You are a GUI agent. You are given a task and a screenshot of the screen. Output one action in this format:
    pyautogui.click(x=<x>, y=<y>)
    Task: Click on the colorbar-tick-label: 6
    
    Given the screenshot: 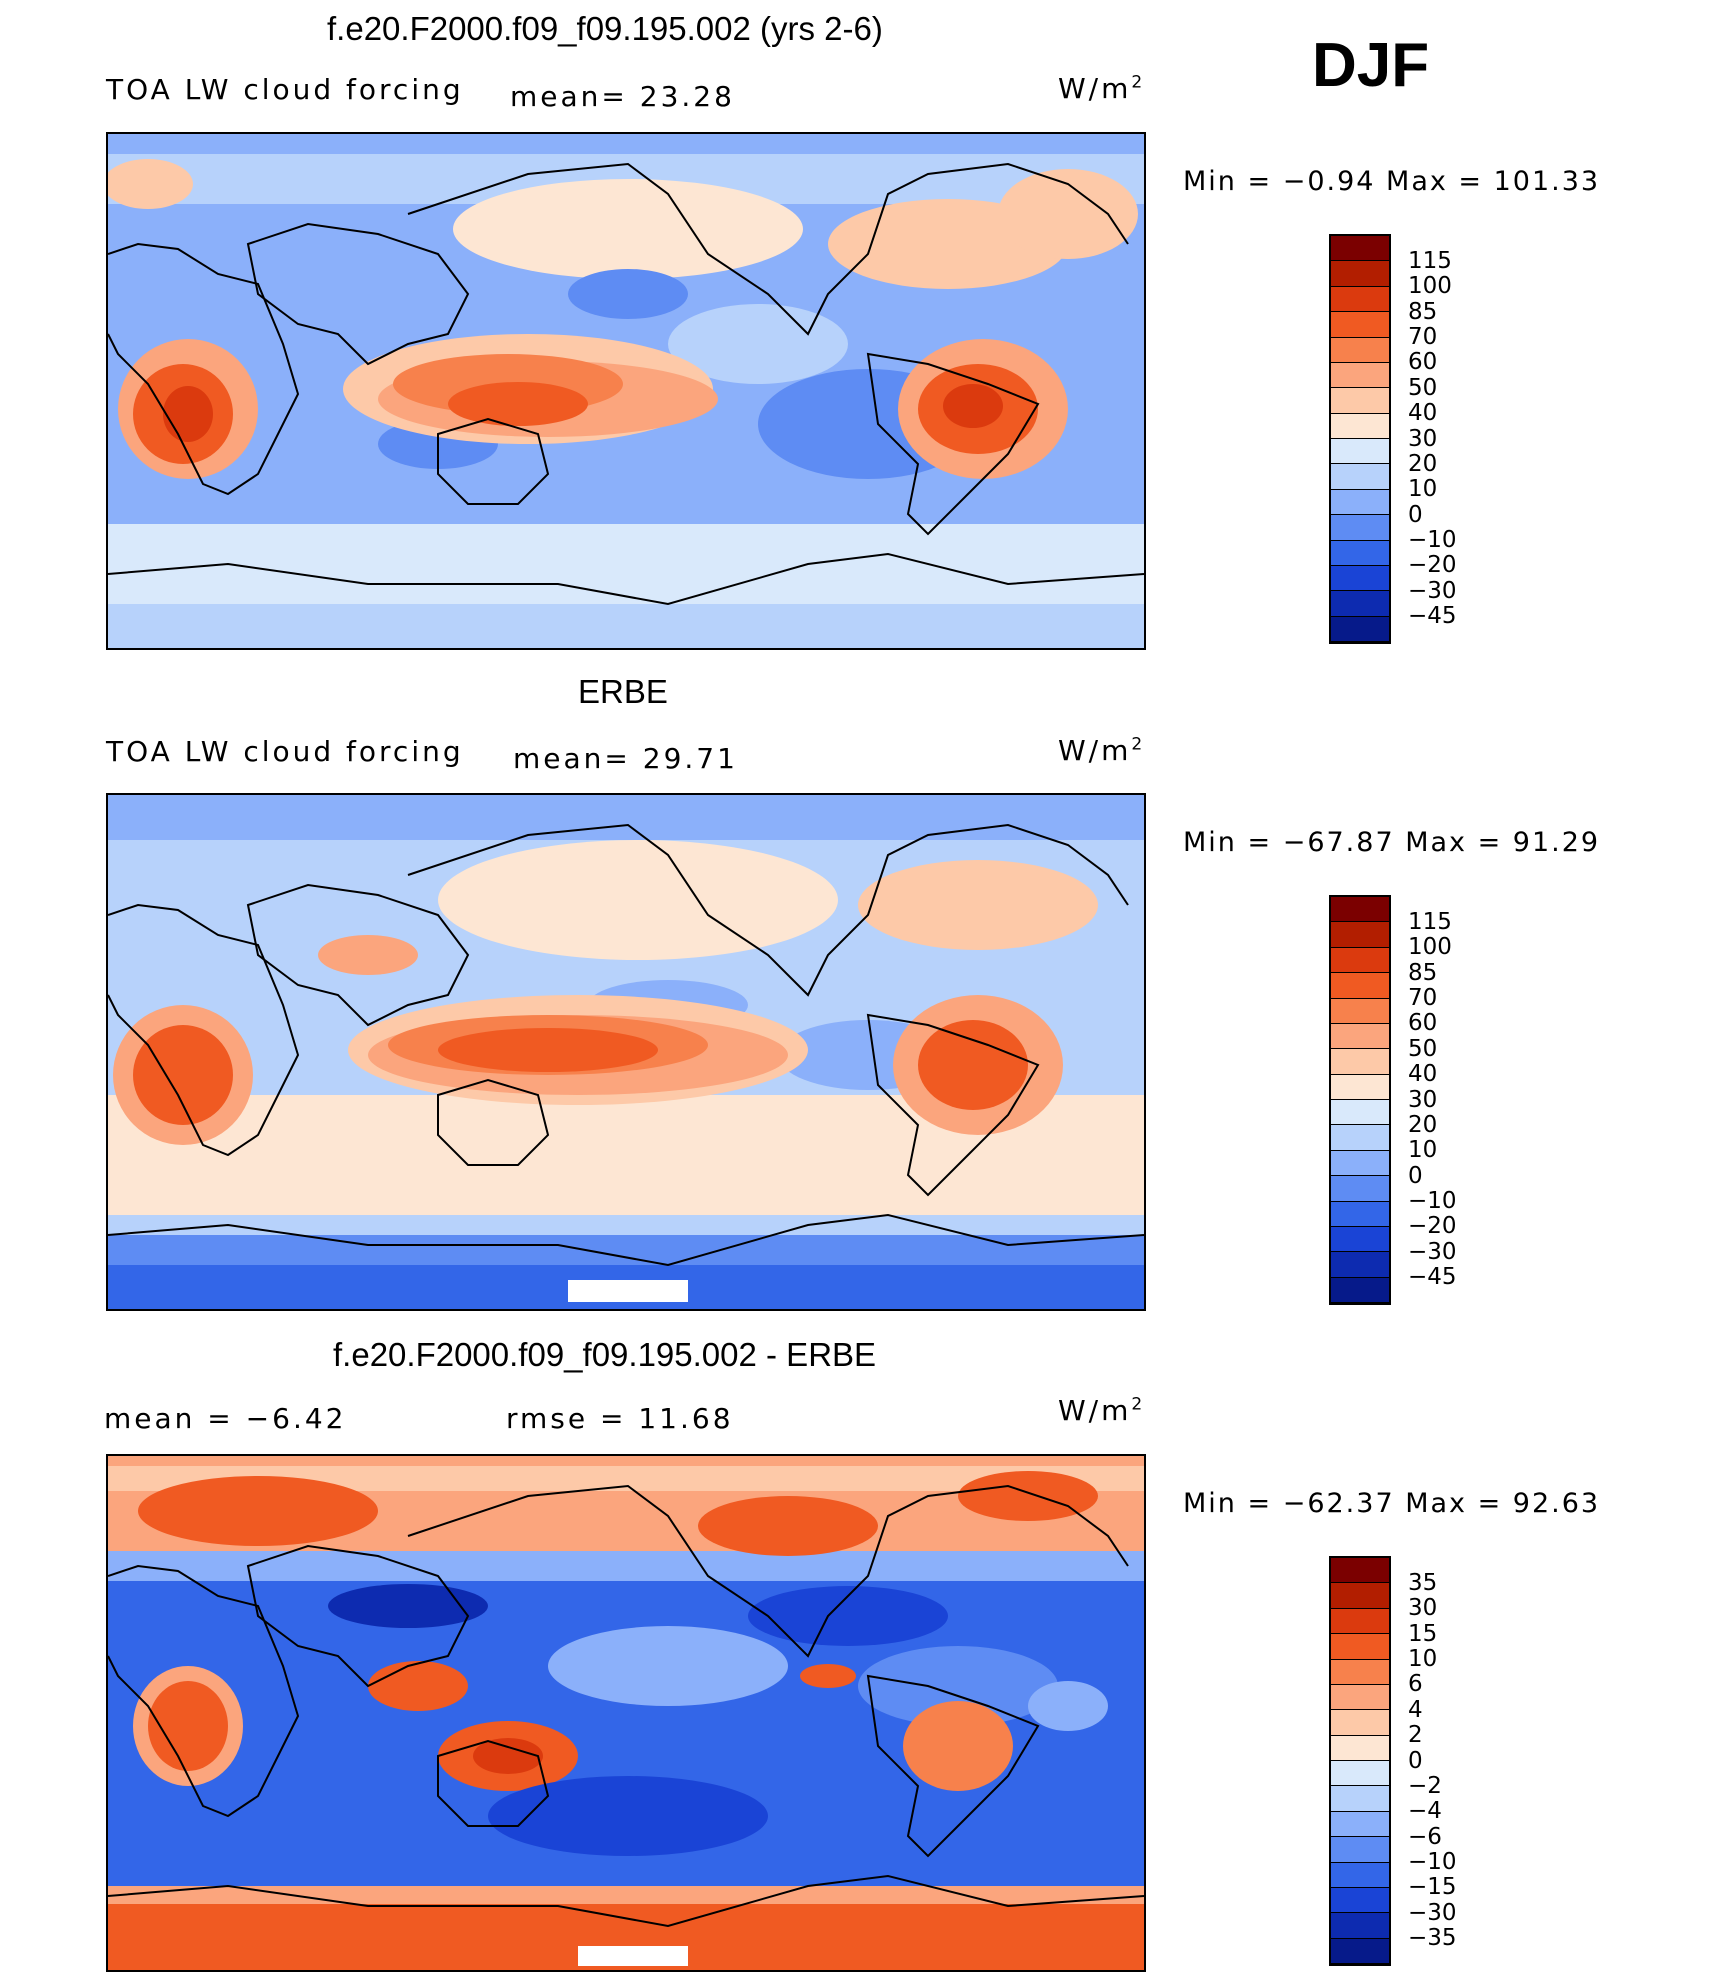 What is the action you would take?
    pyautogui.click(x=1415, y=1684)
    